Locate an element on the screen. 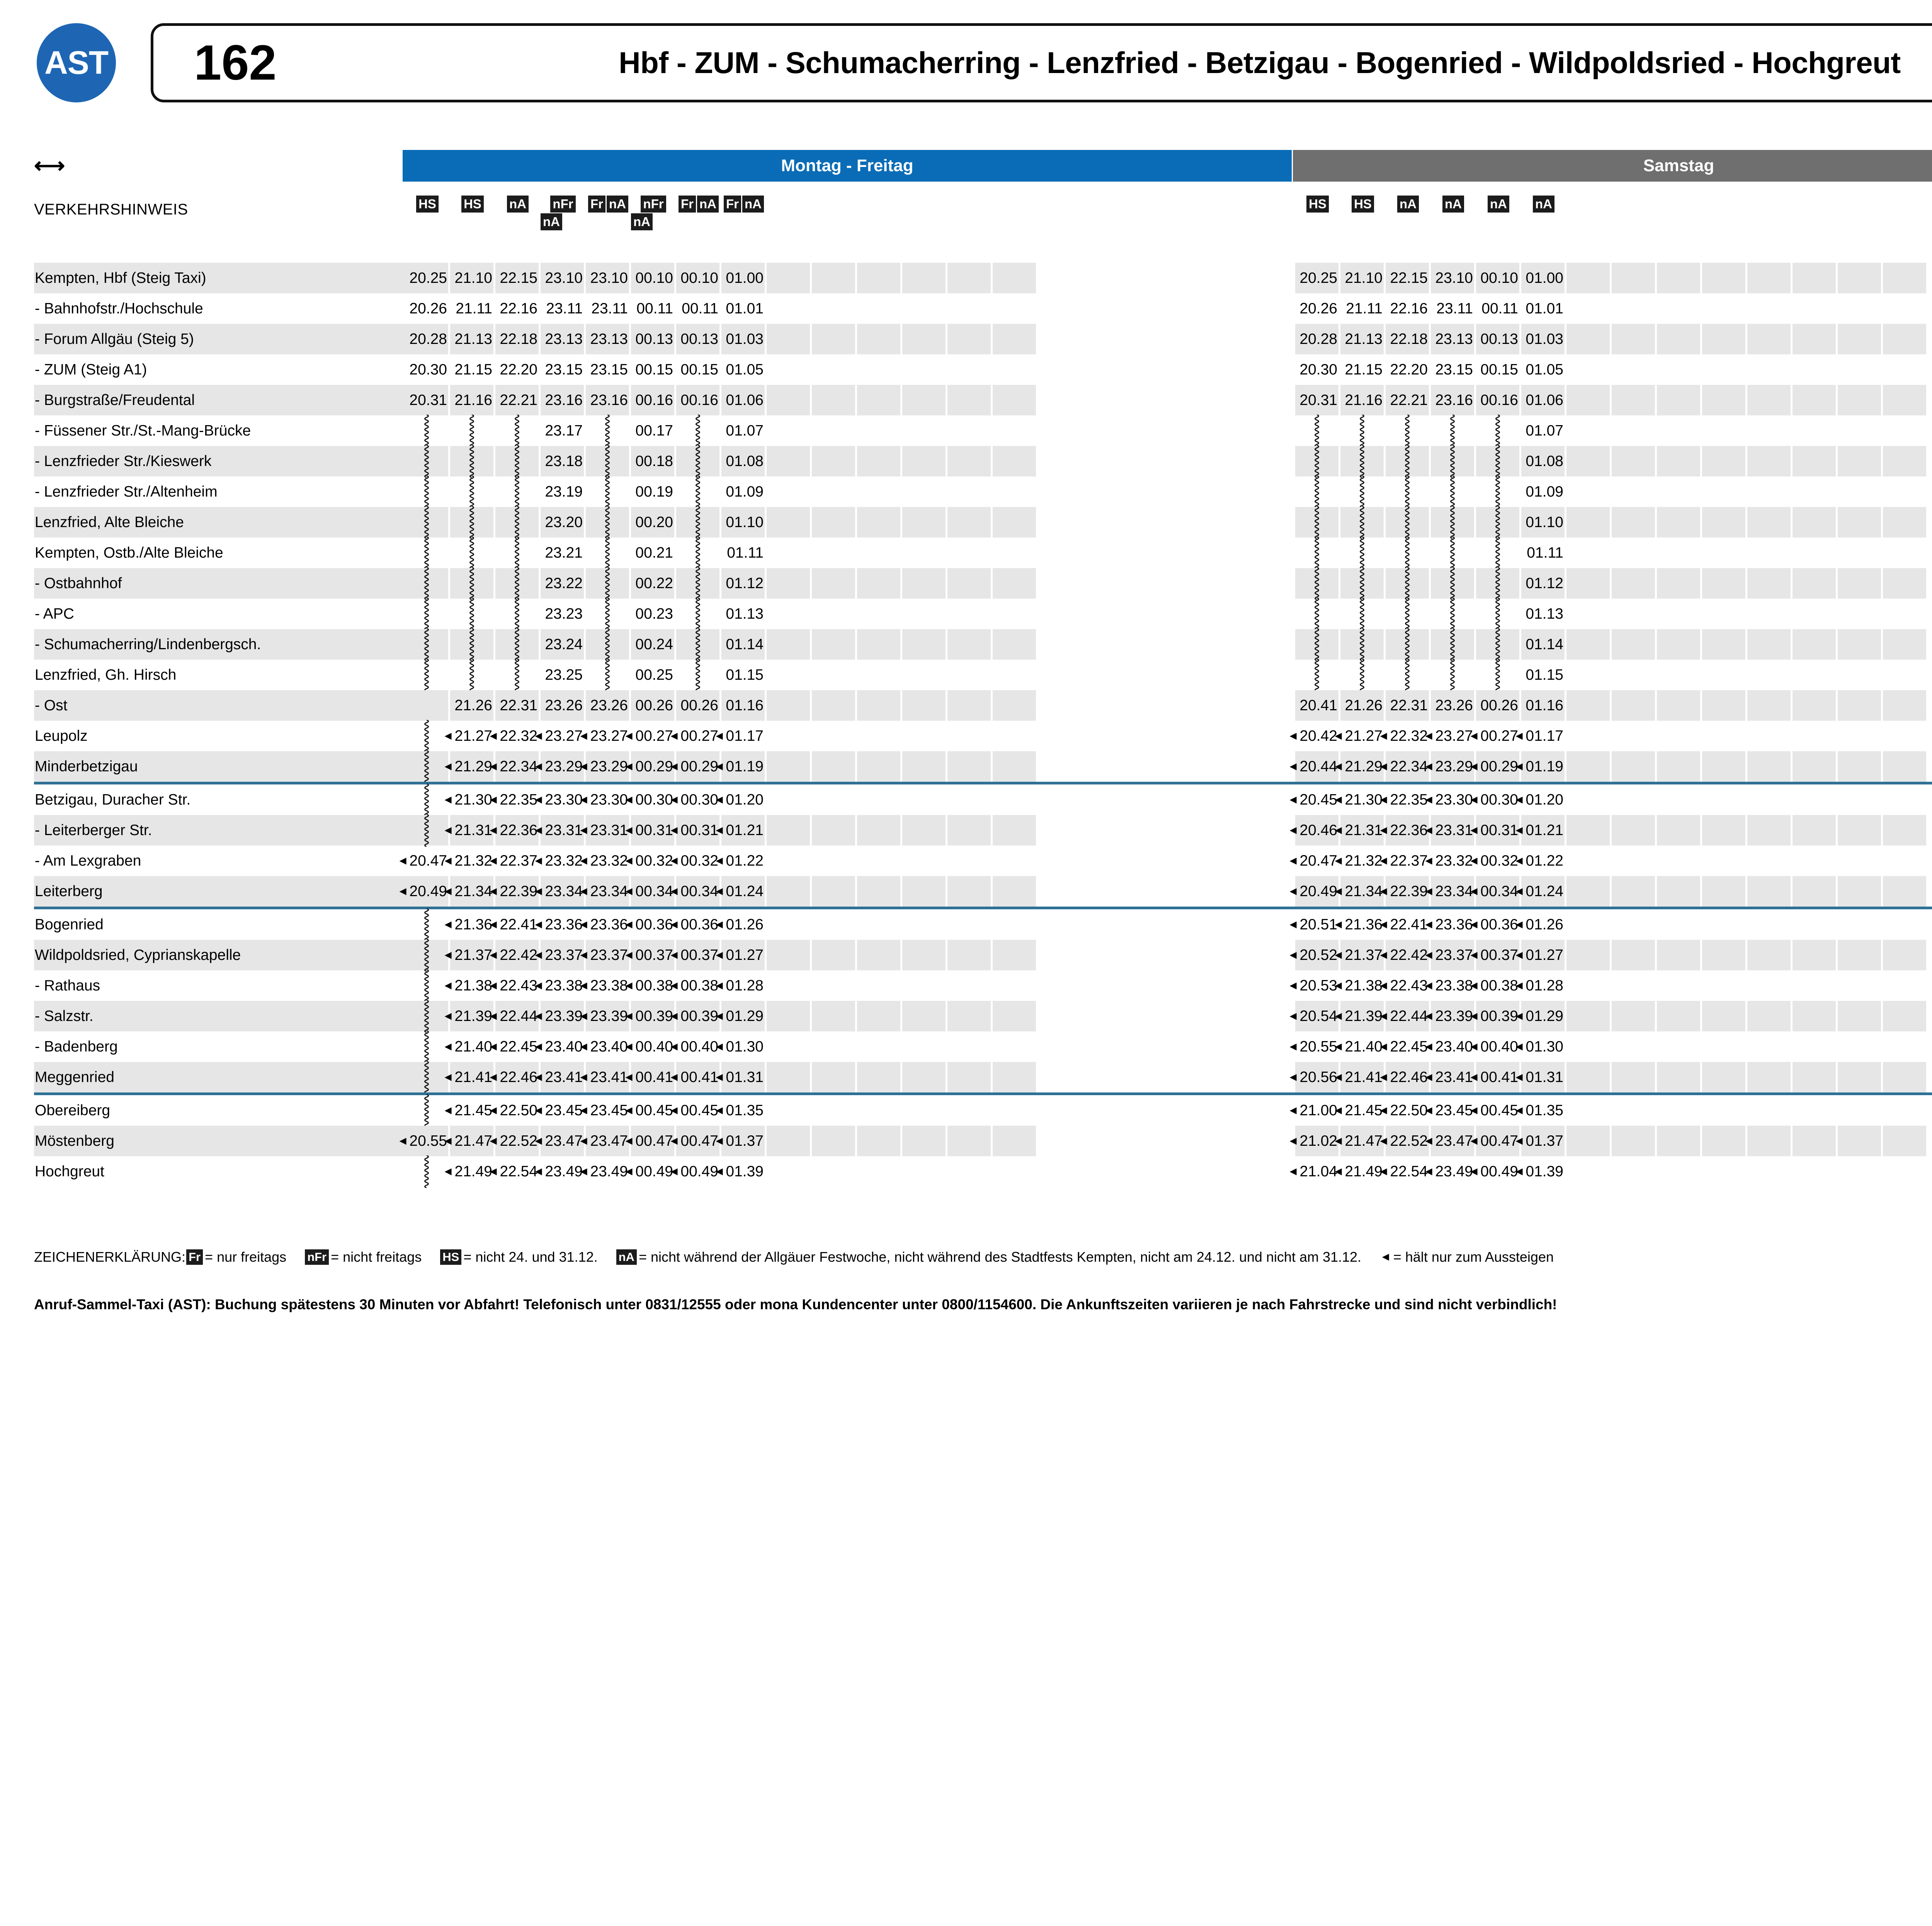 This screenshot has width=1932, height=1926. time-value: 23.17 is located at coordinates (564, 430).